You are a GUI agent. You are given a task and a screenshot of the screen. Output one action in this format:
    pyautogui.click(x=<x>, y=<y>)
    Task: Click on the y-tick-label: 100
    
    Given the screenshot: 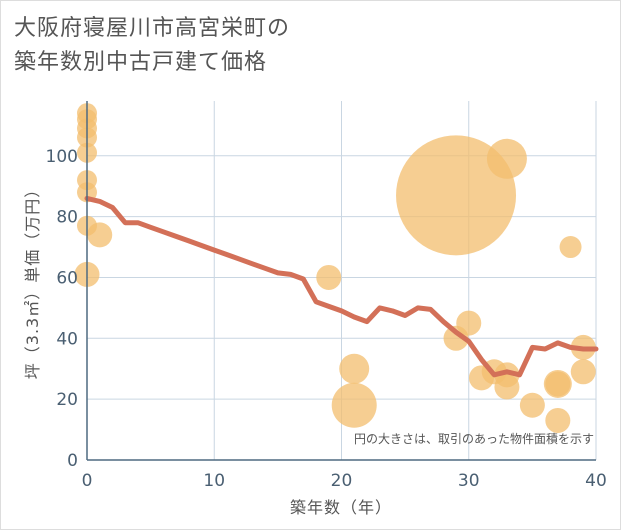 What is the action you would take?
    pyautogui.click(x=62, y=157)
    